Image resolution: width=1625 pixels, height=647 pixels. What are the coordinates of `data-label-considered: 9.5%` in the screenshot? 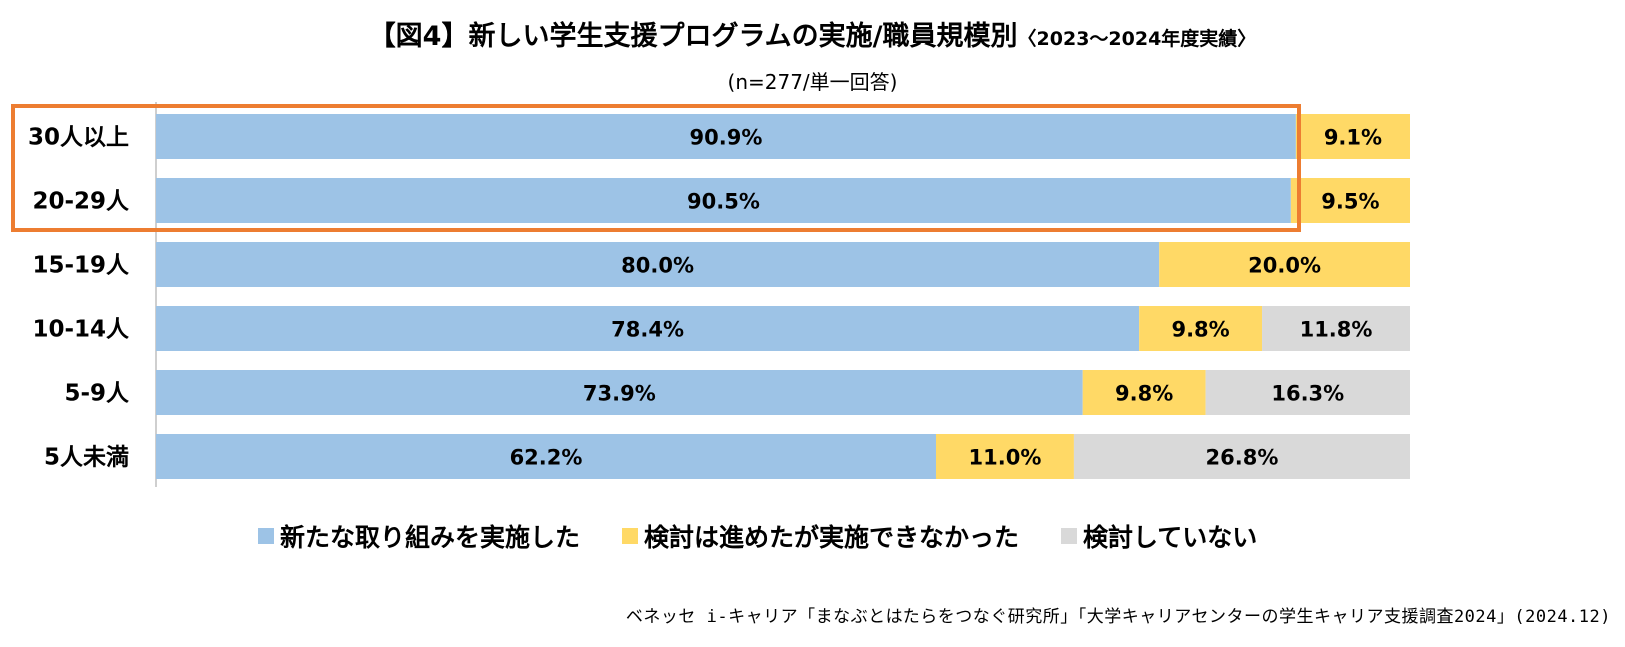 It's located at (1350, 202).